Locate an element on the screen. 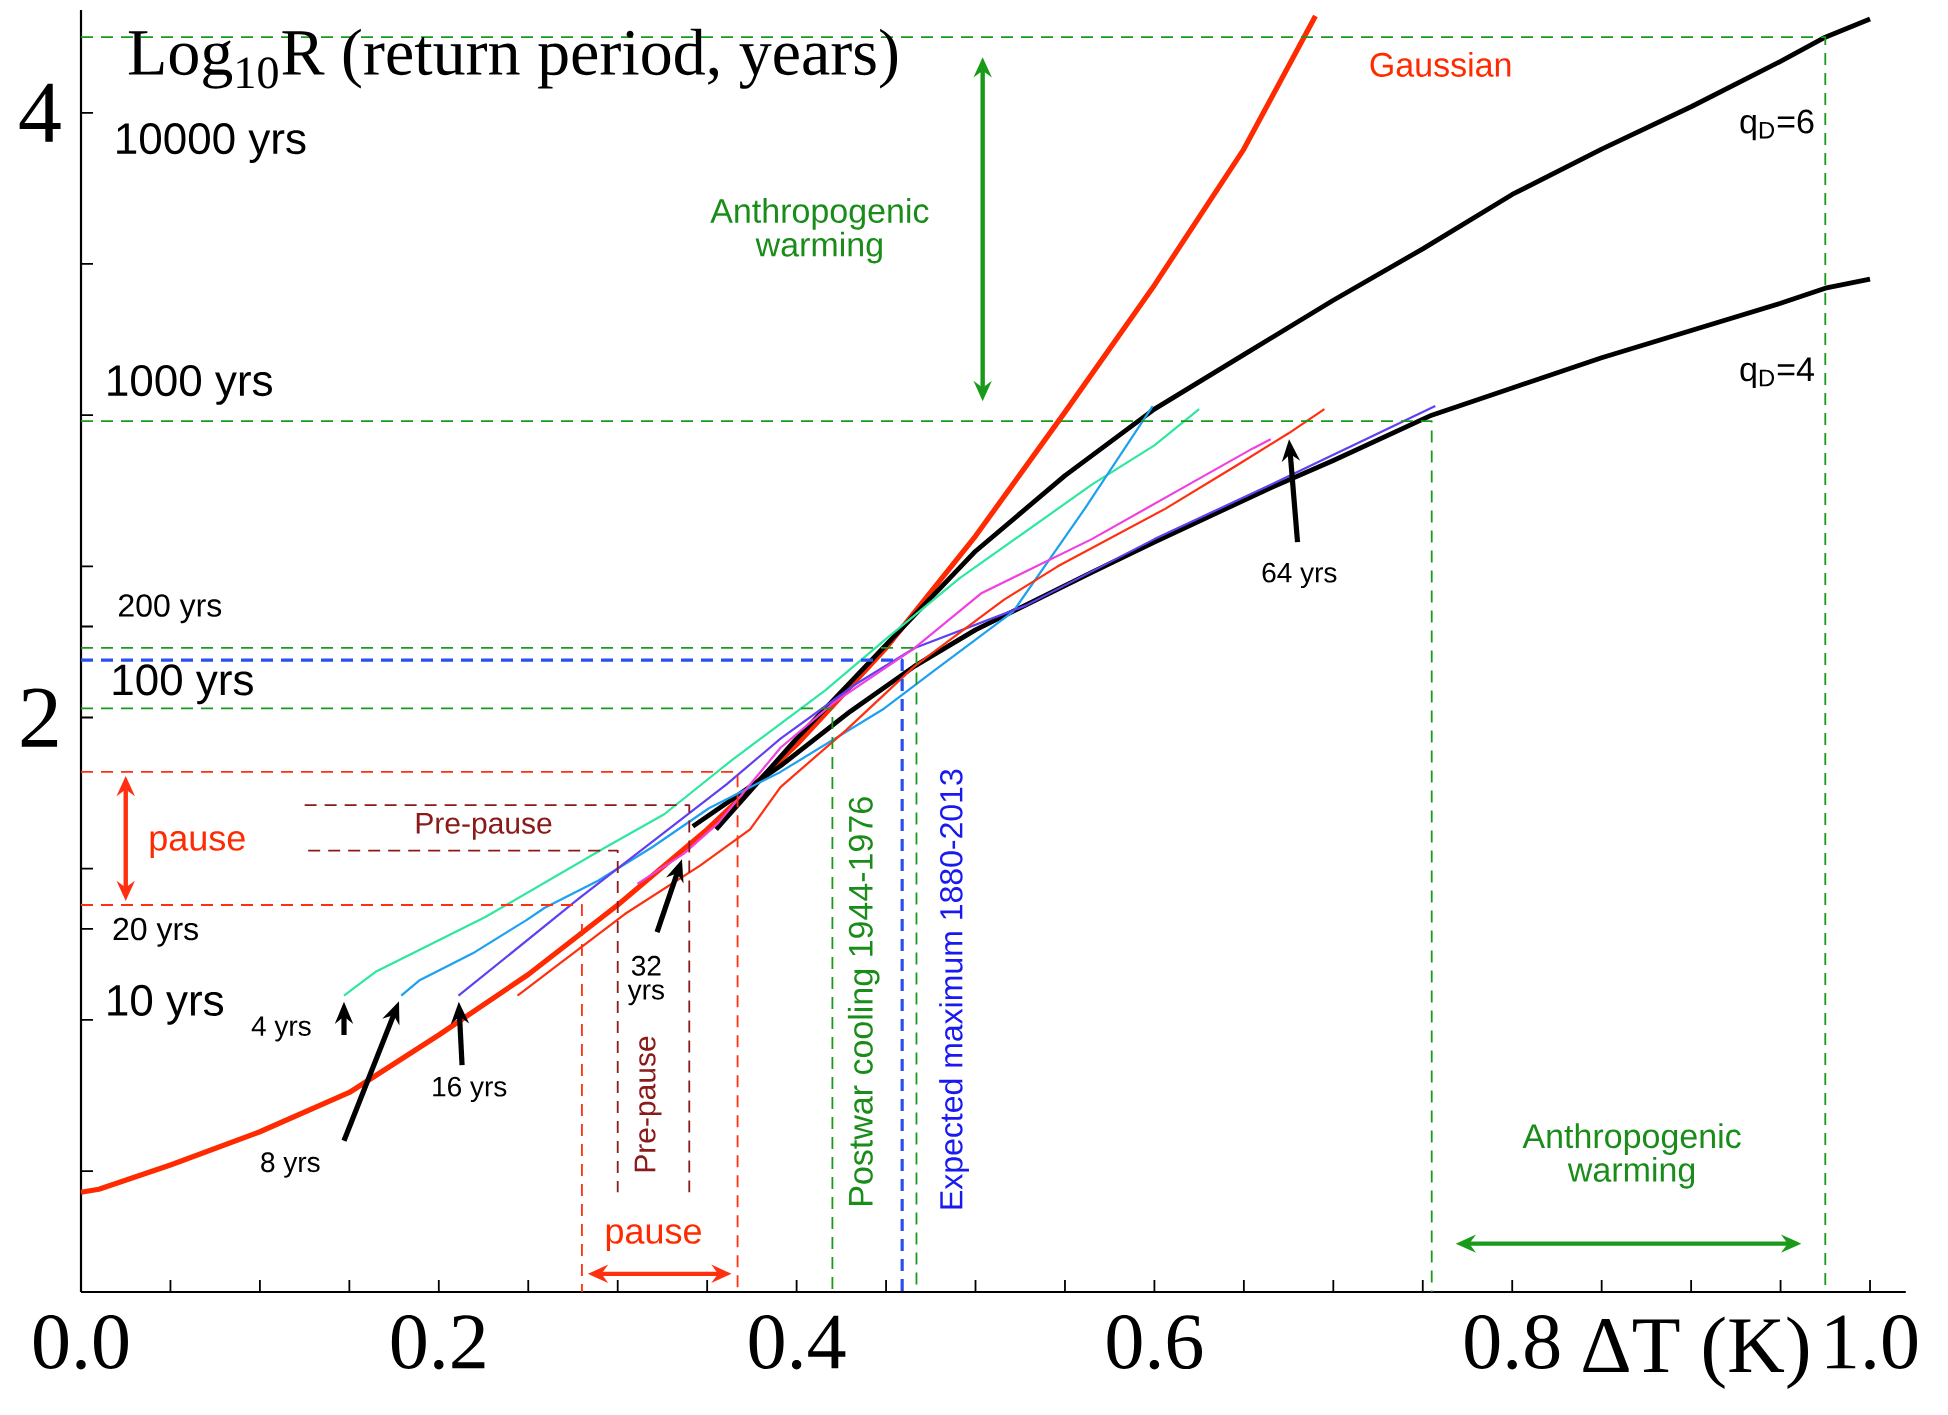  x-tick-label: 0.8 is located at coordinates (1512, 1342).